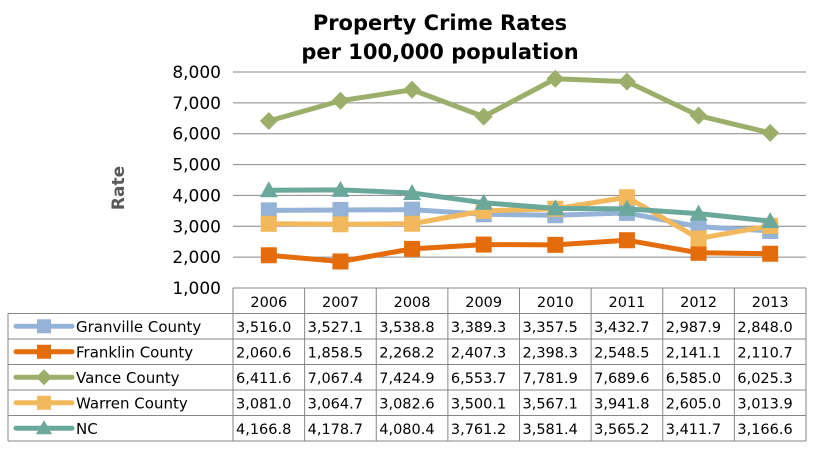 This screenshot has height=468, width=814. Describe the element at coordinates (263, 430) in the screenshot. I see `data-label: 4,166.8` at that location.